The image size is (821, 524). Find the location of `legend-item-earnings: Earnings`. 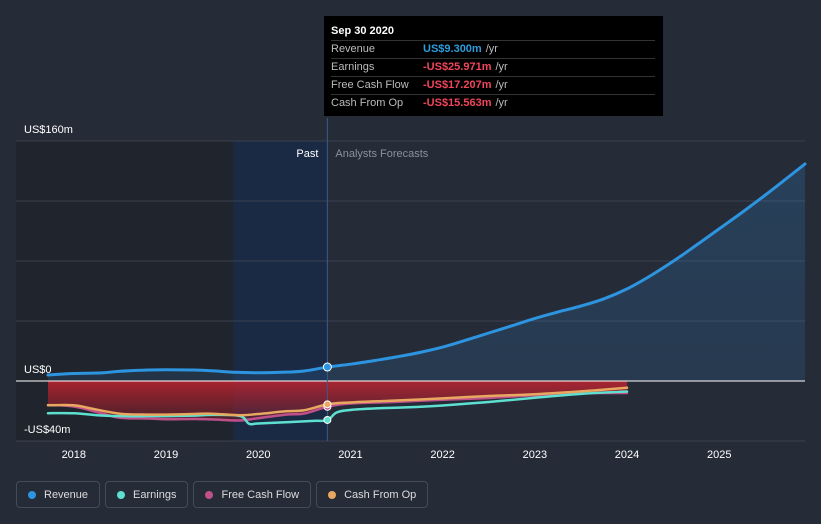

legend-item-earnings: Earnings is located at coordinates (147, 494).